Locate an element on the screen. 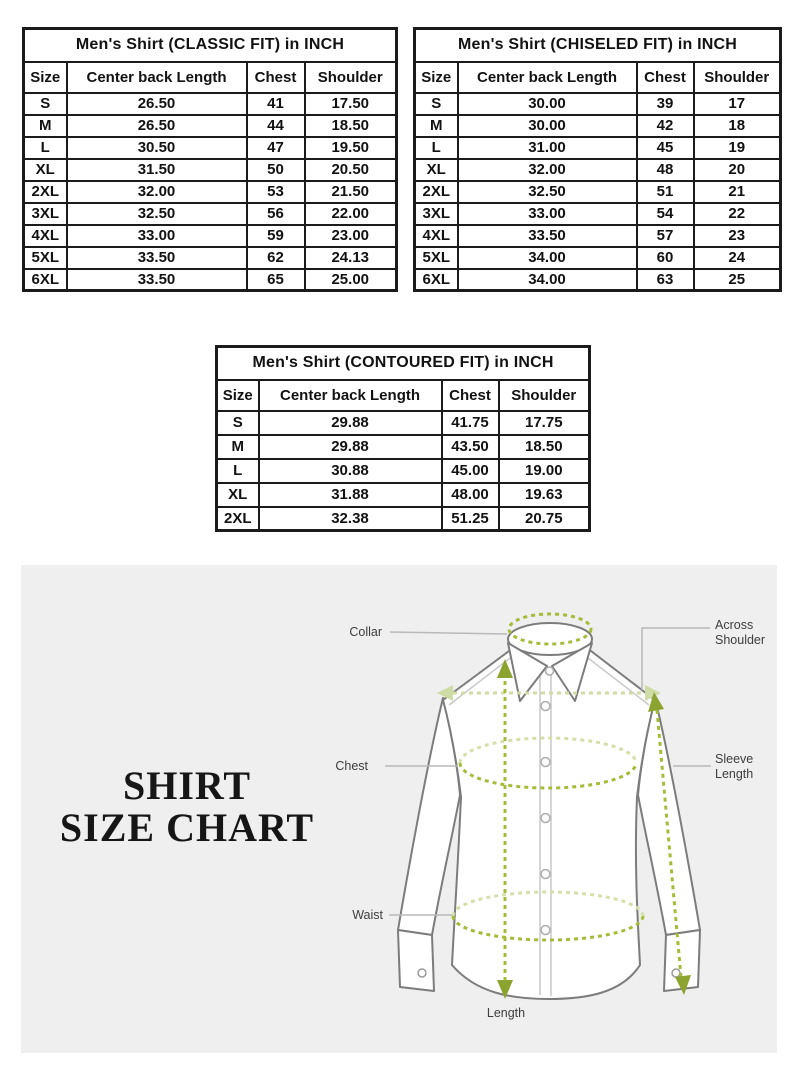 Image resolution: width=800 pixels, height=1077 pixels. left-arrowhead is located at coordinates (445, 693).